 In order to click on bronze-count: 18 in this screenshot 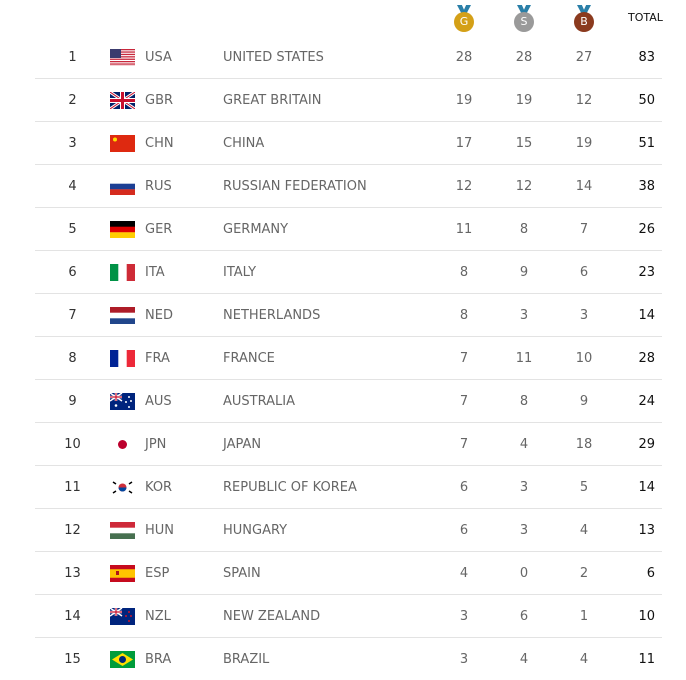, I will do `click(584, 444)`.